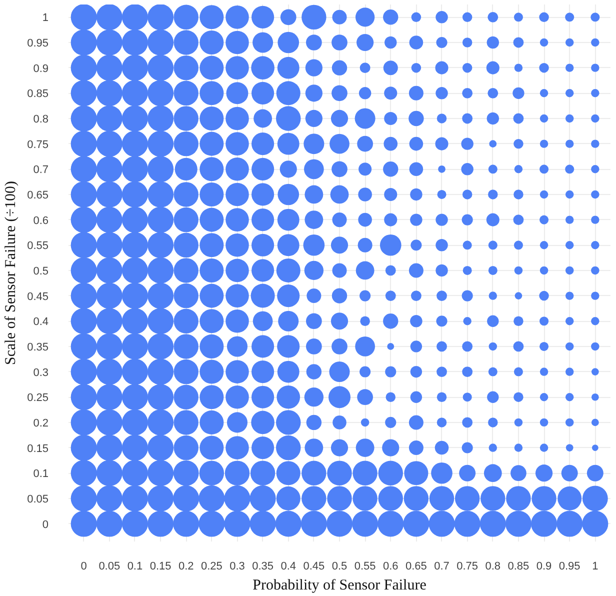 The height and width of the screenshot is (596, 616). I want to click on x-tick-label: 0.2, so click(186, 566).